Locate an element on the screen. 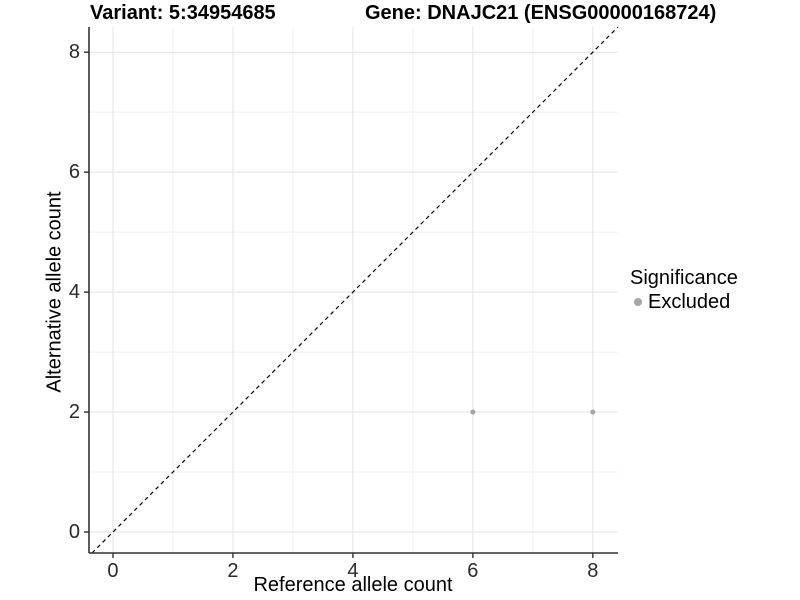 This screenshot has width=800, height=600. x-tick-label: 4 is located at coordinates (353, 571).